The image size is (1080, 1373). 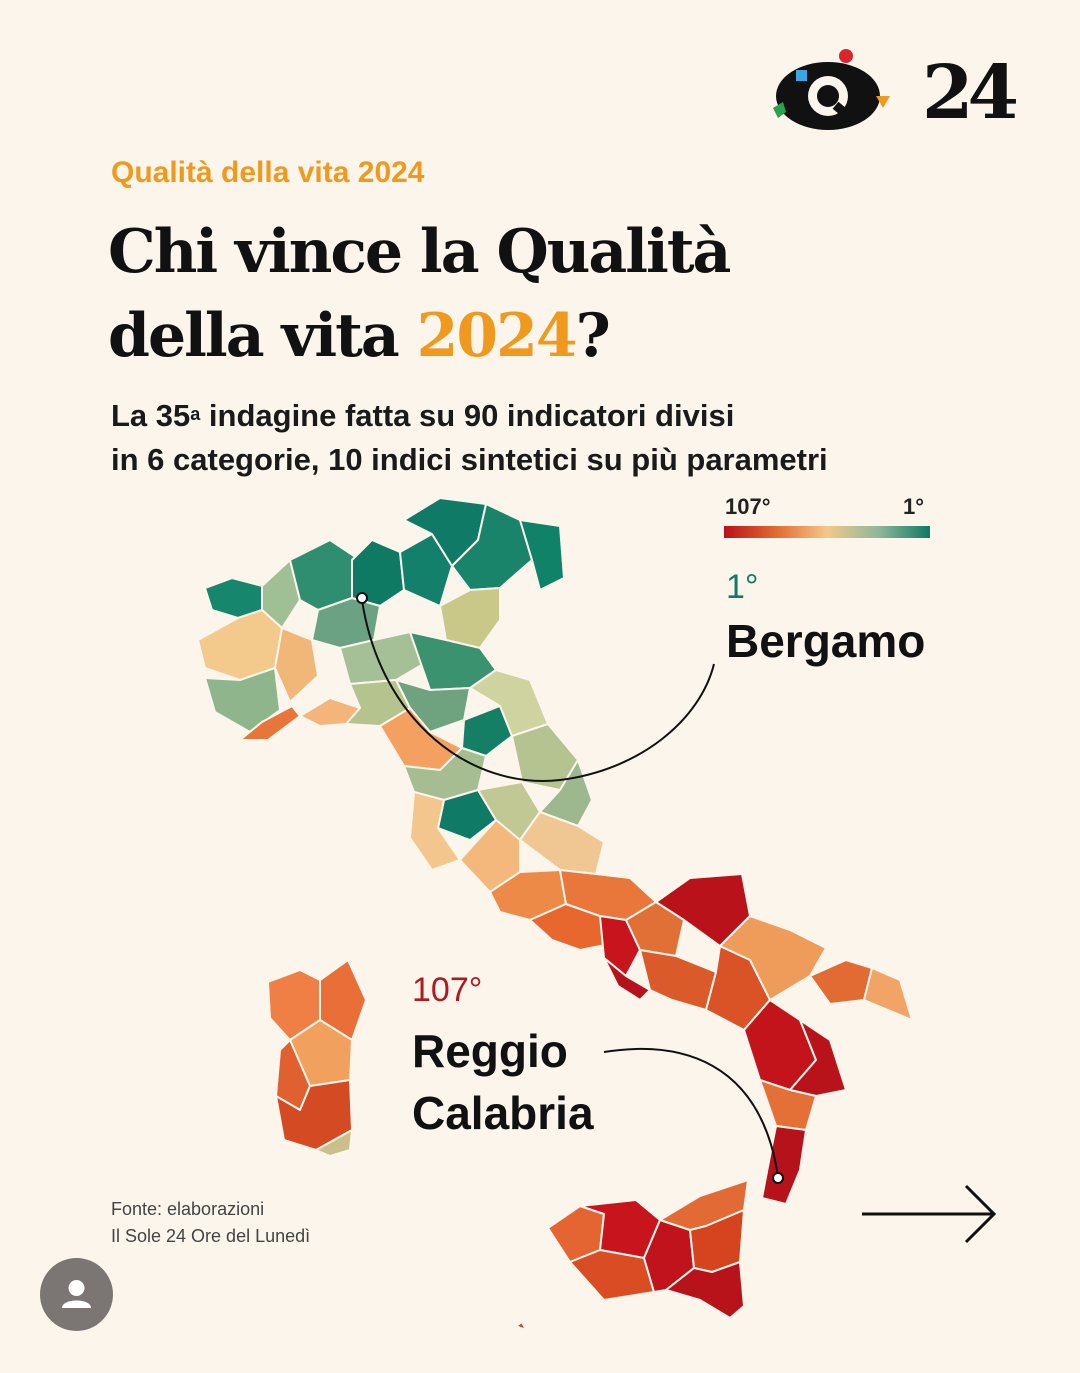 What do you see at coordinates (503, 1113) in the screenshot?
I see `bottom-name-line-2: Calabria` at bounding box center [503, 1113].